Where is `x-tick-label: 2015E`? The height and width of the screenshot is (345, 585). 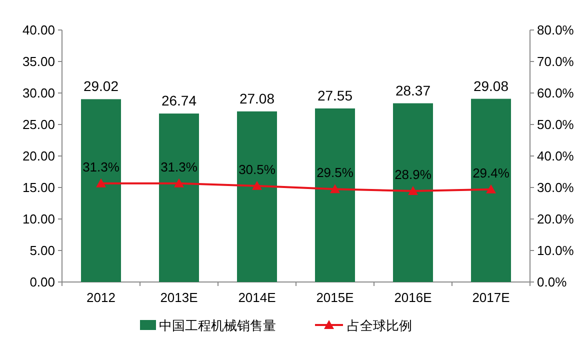
x-tick-label: 2015E is located at coordinates (335, 297).